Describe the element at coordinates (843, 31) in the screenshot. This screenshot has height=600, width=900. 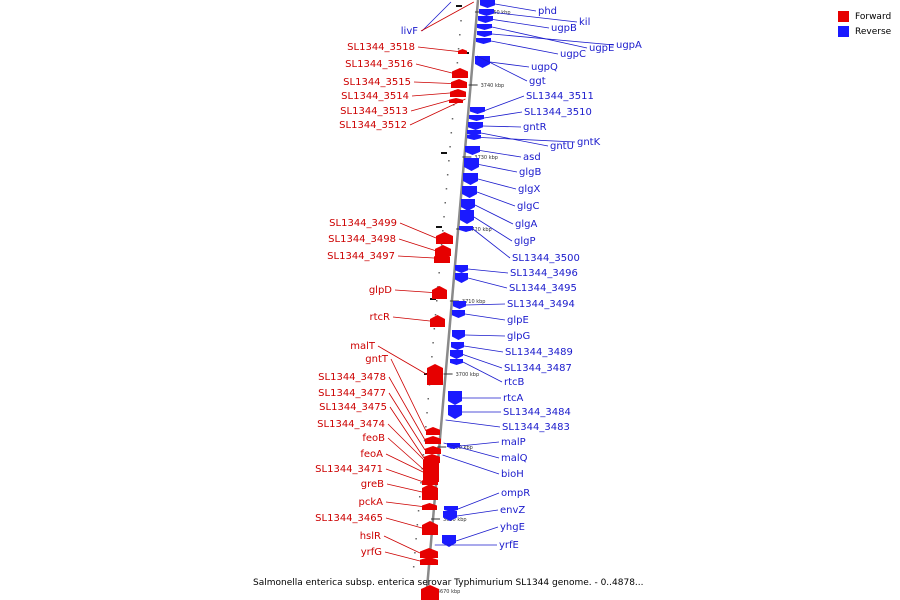
I see `reverse-swatch` at that location.